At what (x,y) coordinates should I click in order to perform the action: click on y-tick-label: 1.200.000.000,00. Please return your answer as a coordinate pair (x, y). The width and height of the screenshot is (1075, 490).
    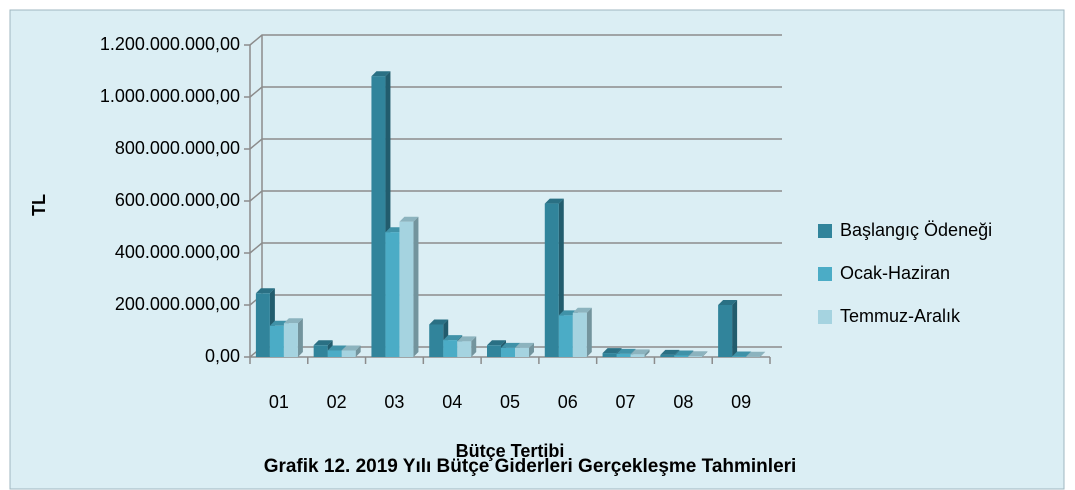
    Looking at the image, I should click on (170, 44).